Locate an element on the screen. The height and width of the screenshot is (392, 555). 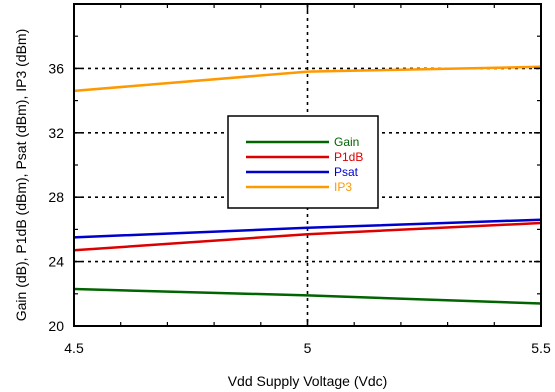
y-tick-label: 32 is located at coordinates (56, 133).